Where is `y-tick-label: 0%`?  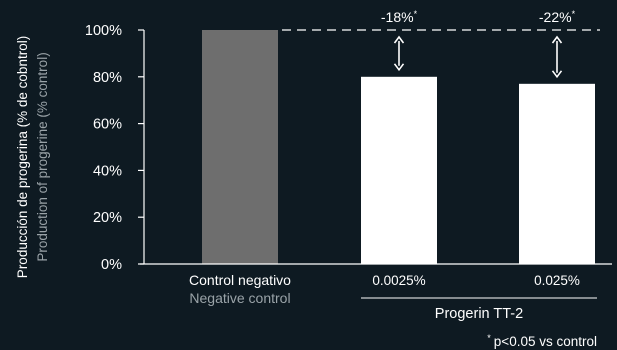
y-tick-label: 0% is located at coordinates (111, 265).